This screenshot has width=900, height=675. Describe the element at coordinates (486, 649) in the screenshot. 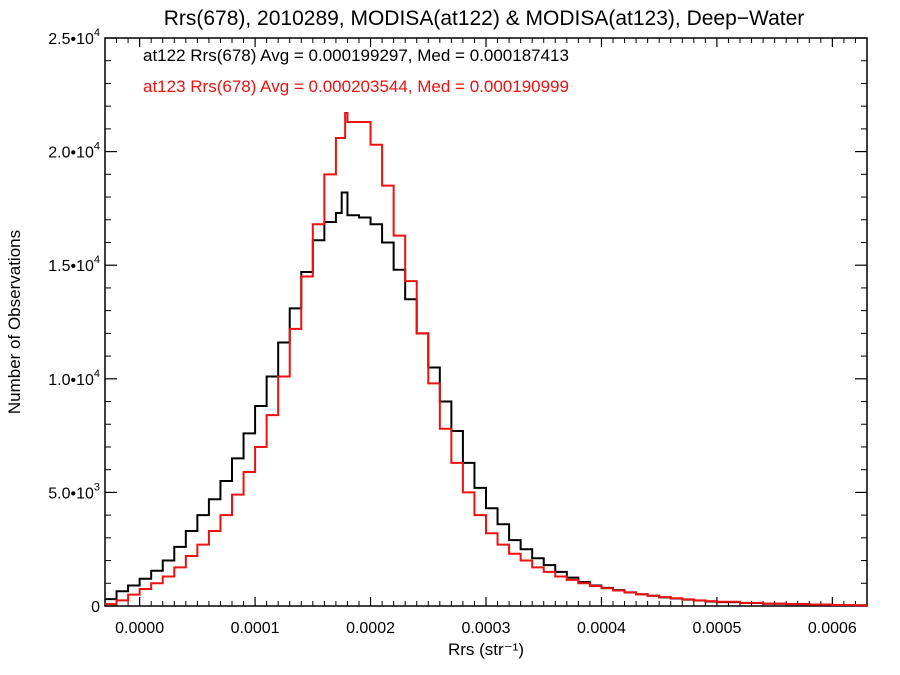

I see `x-axis-label: Rrs (str⁻¹)` at that location.